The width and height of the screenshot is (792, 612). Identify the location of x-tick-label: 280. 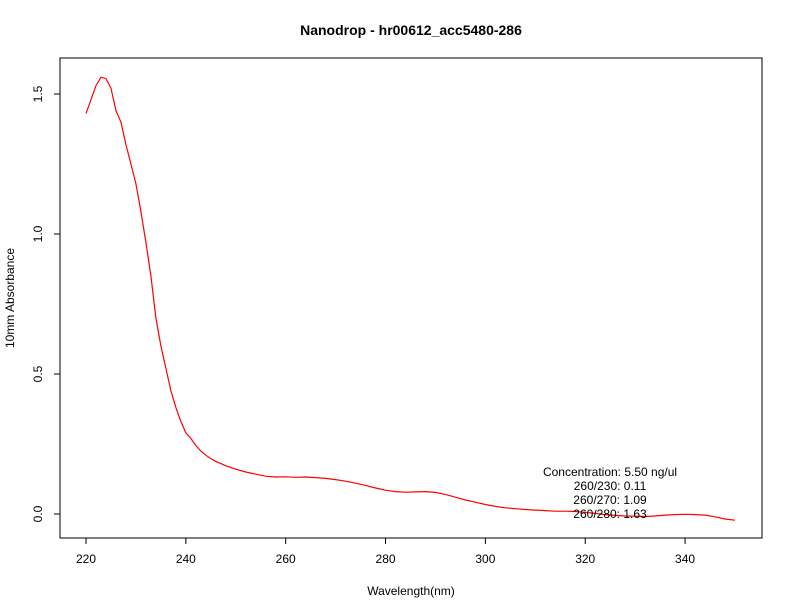
(386, 559).